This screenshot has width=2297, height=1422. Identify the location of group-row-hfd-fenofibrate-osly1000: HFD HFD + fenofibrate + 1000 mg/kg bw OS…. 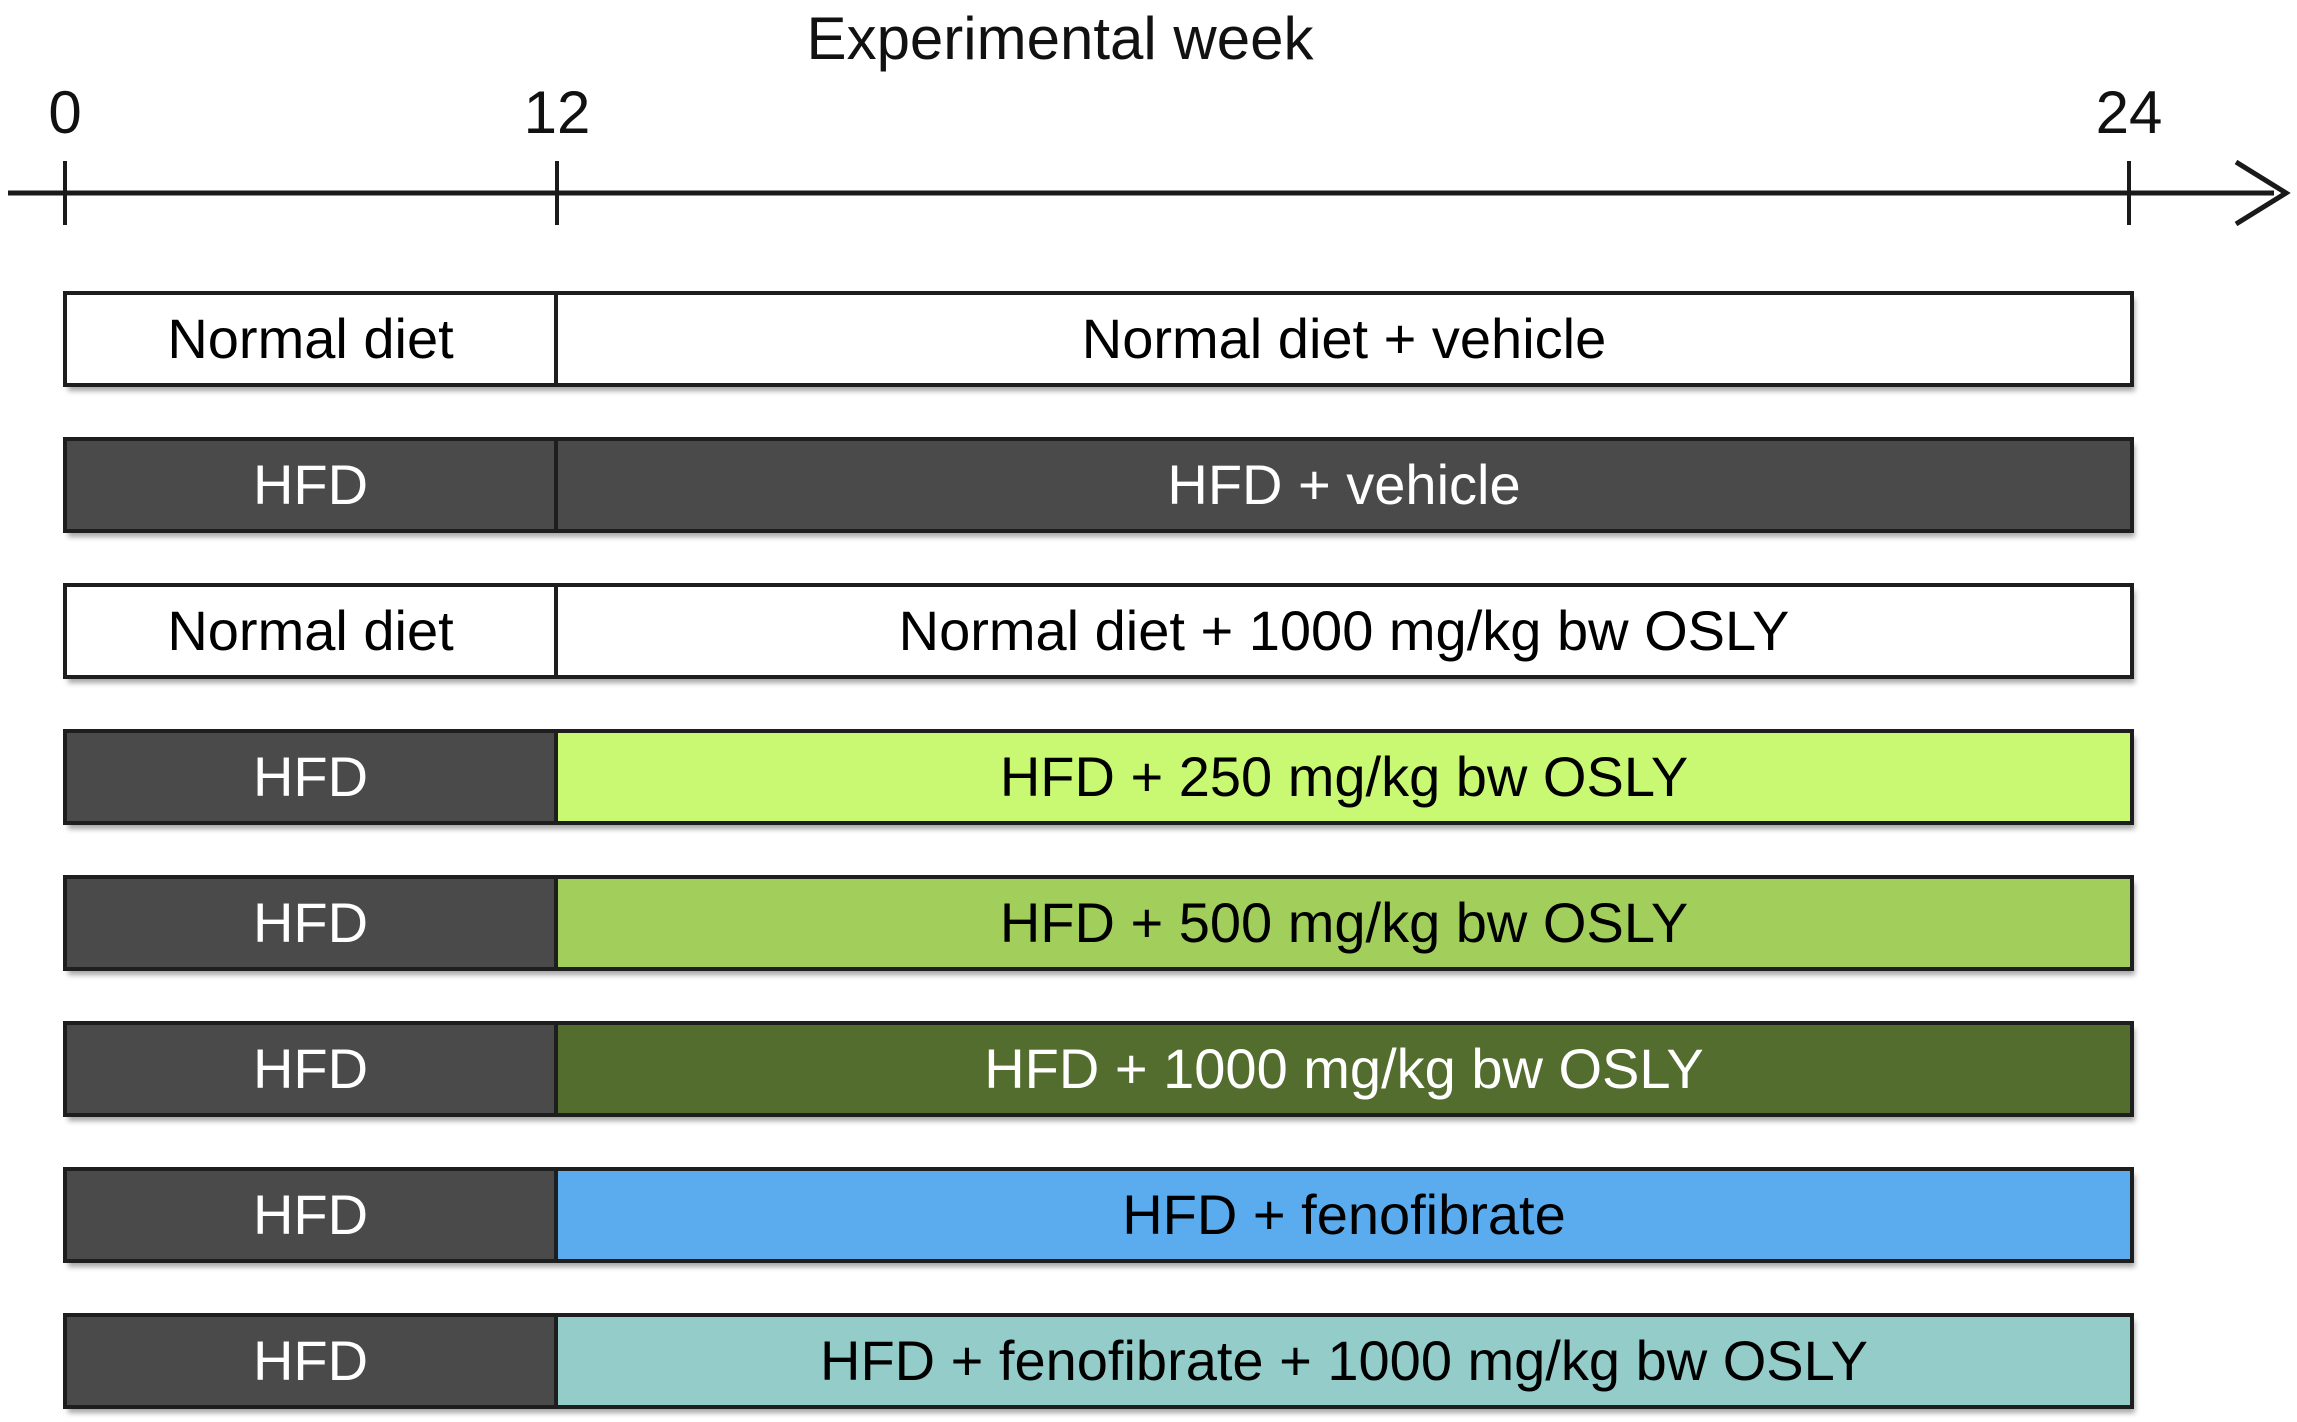
(1098, 1361).